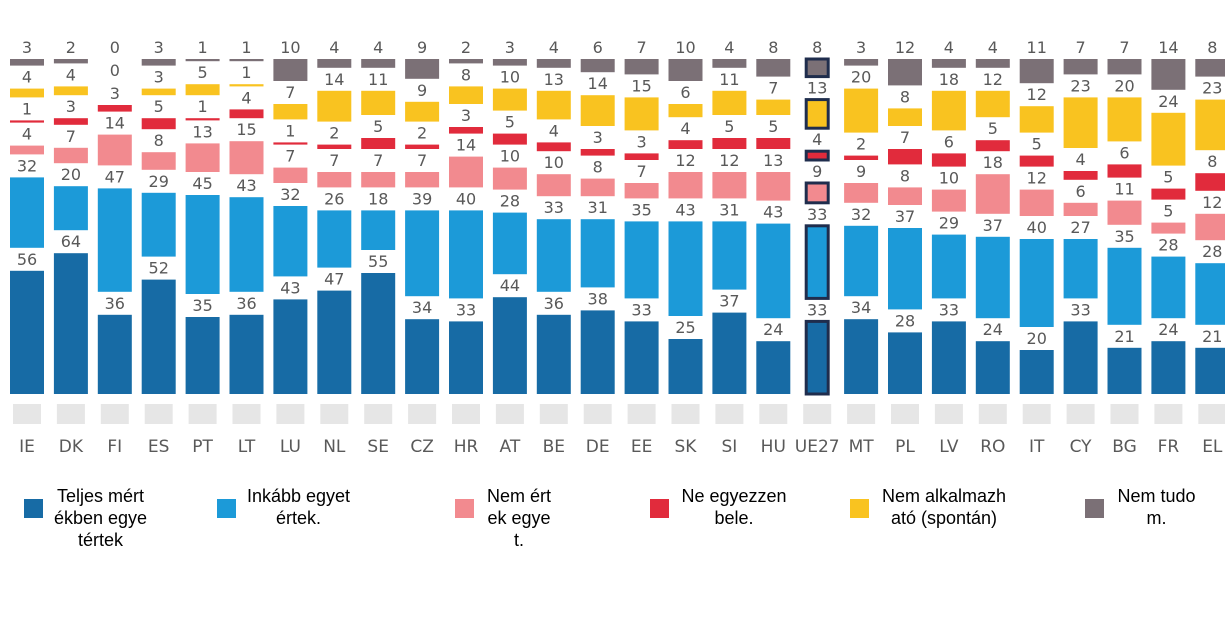 The image size is (1225, 627). Describe the element at coordinates (773, 447) in the screenshot. I see `x-tick-label: HU` at that location.